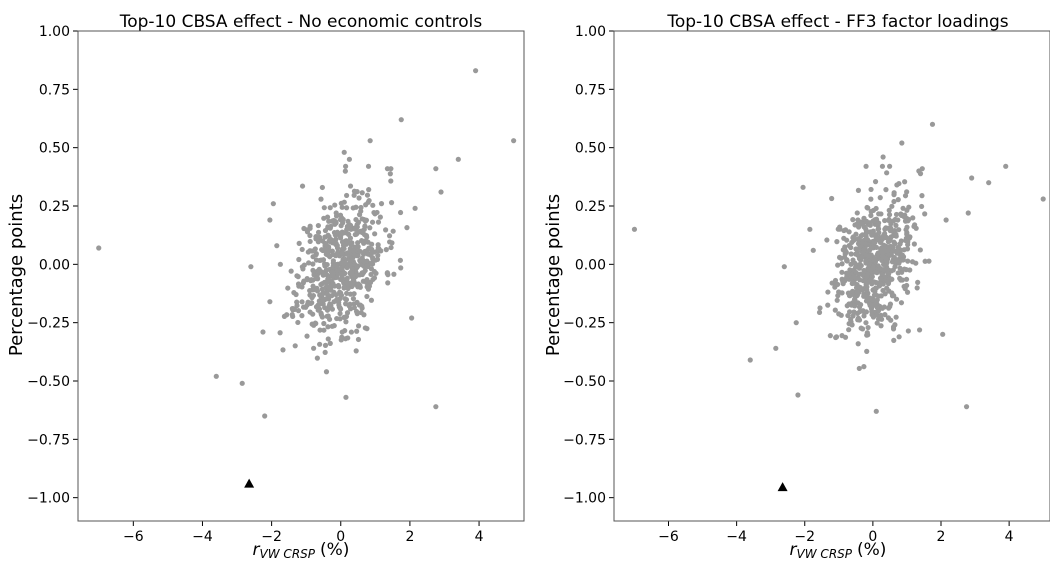 Image resolution: width=1050 pixels, height=561 pixels. Describe the element at coordinates (584, 499) in the screenshot. I see `y-tick-label: −1.00` at that location.